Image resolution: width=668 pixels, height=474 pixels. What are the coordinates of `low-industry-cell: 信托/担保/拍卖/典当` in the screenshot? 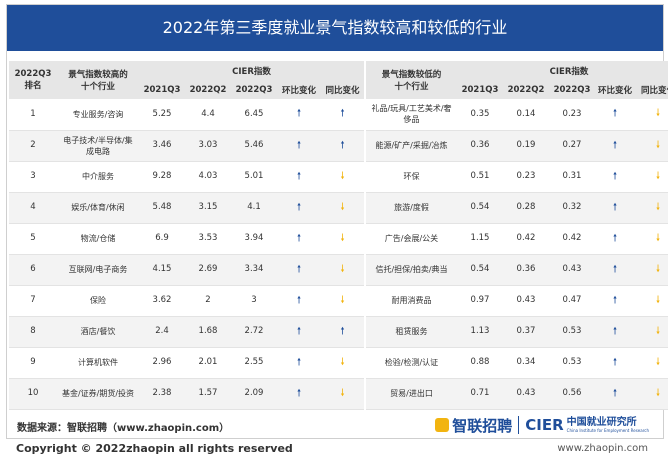 It's located at (410, 270).